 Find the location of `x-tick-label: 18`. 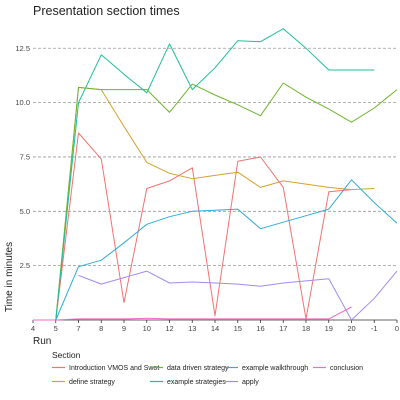

x-tick-label: 18 is located at coordinates (306, 328).